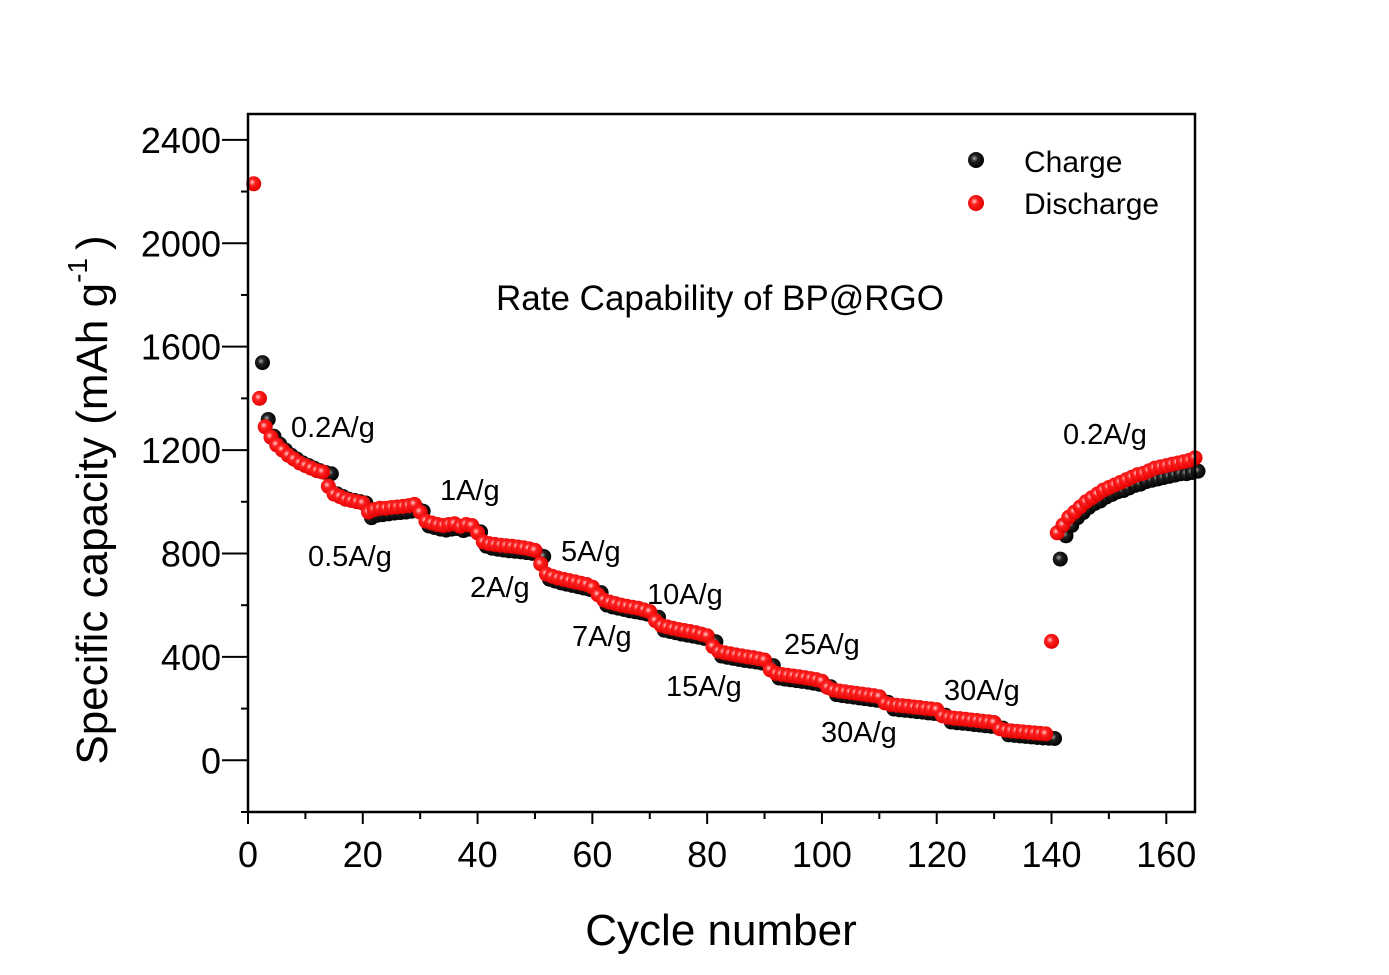 The width and height of the screenshot is (1389, 975). What do you see at coordinates (602, 637) in the screenshot?
I see `rate-annotation: 7A/g` at bounding box center [602, 637].